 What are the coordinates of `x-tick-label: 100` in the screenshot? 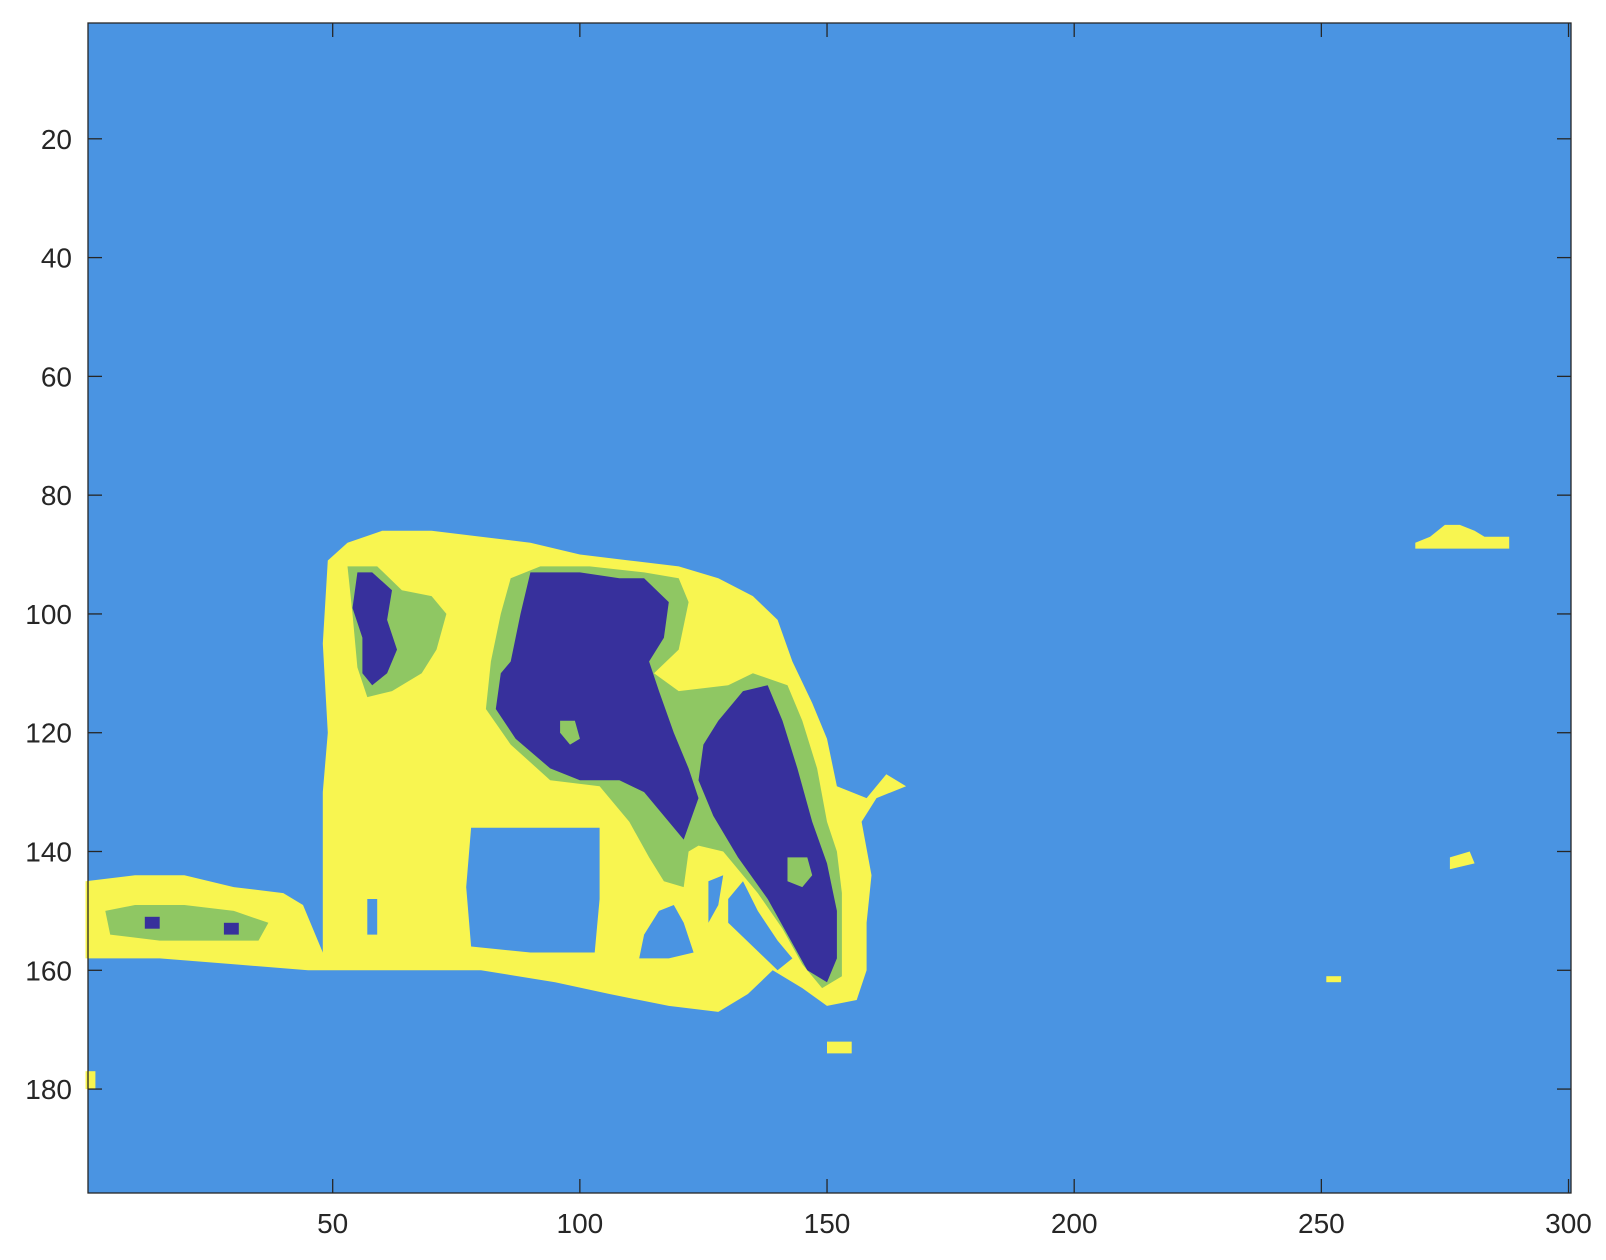 It's located at (580, 1223).